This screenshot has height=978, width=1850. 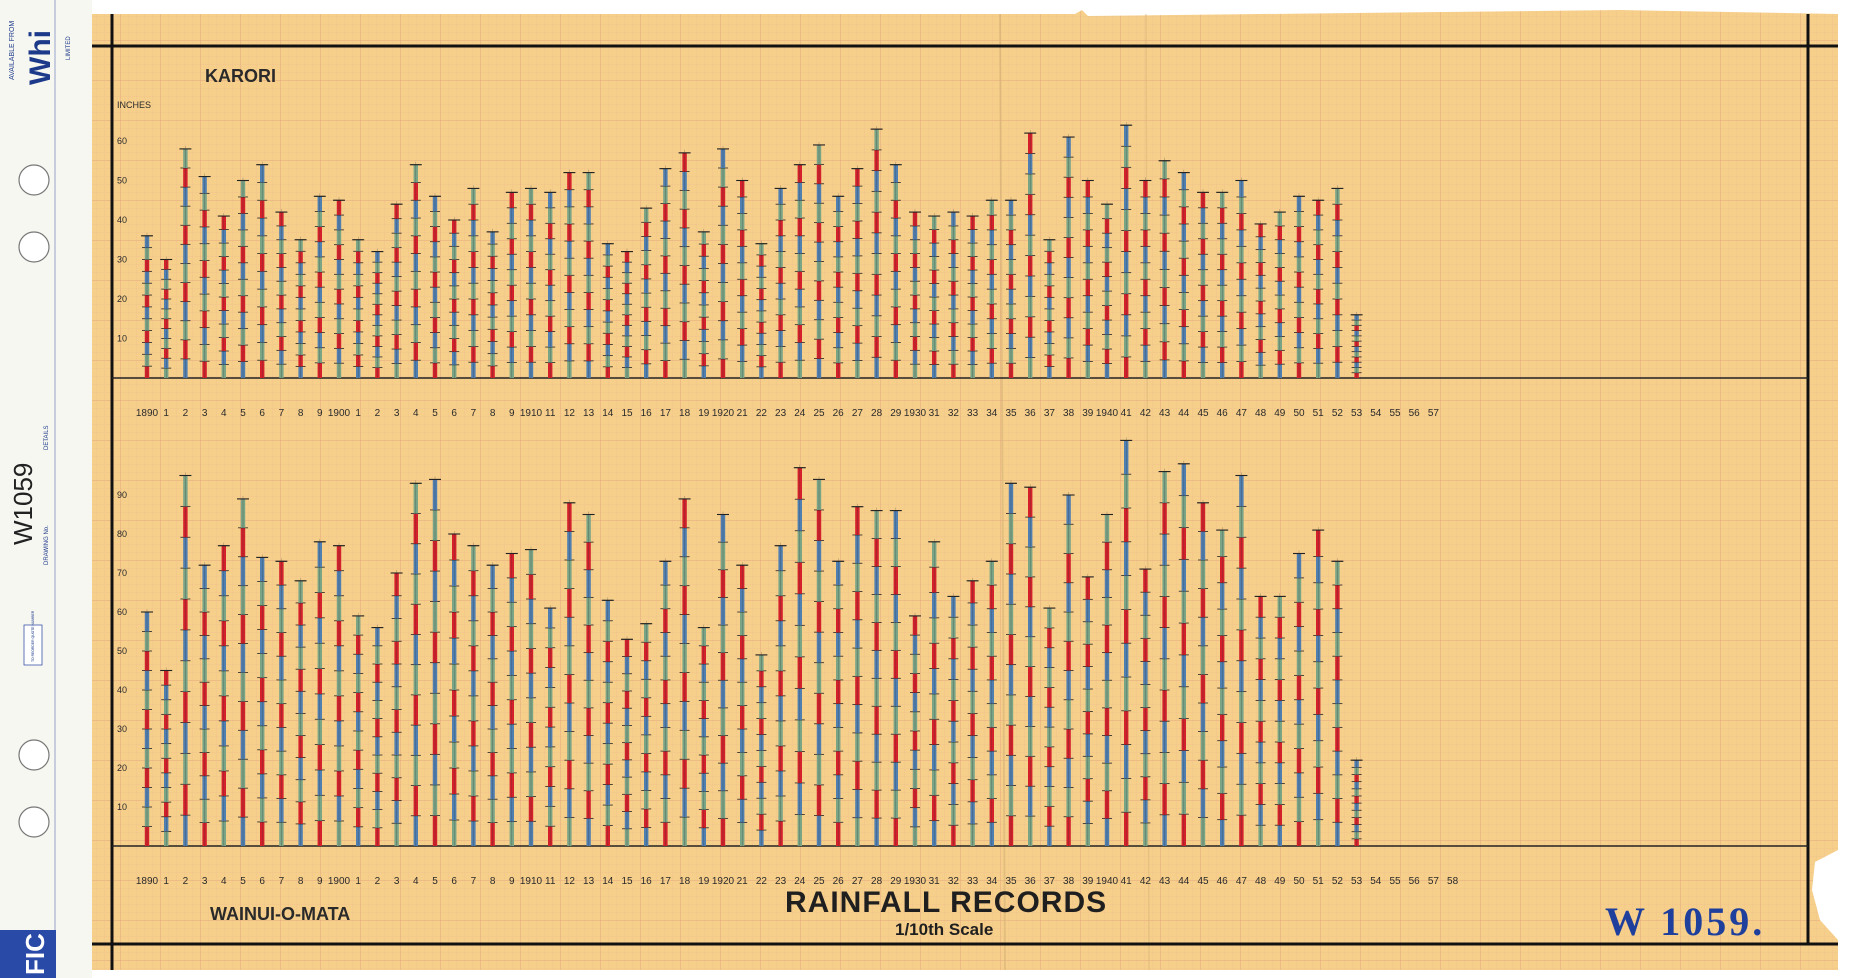 I want to click on x-tick-label: 7, so click(x=474, y=413).